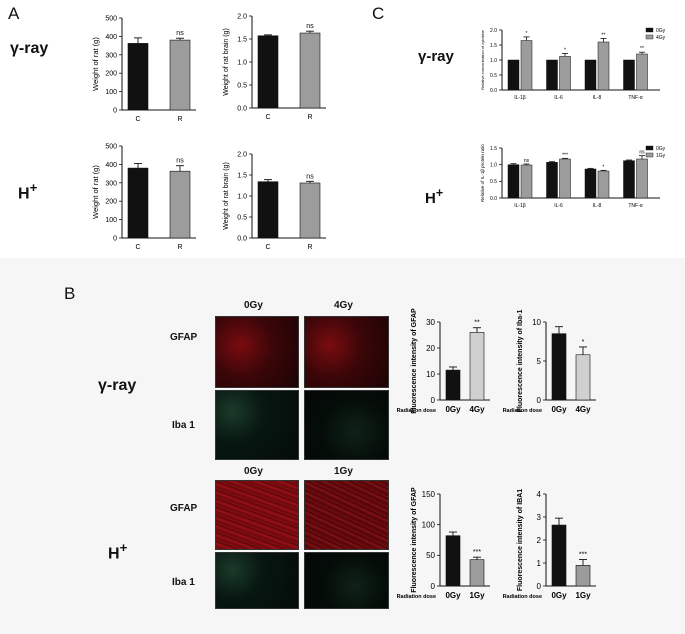  Describe the element at coordinates (436, 56) in the screenshot. I see `row-label-gamma-c: γ-ray` at that location.